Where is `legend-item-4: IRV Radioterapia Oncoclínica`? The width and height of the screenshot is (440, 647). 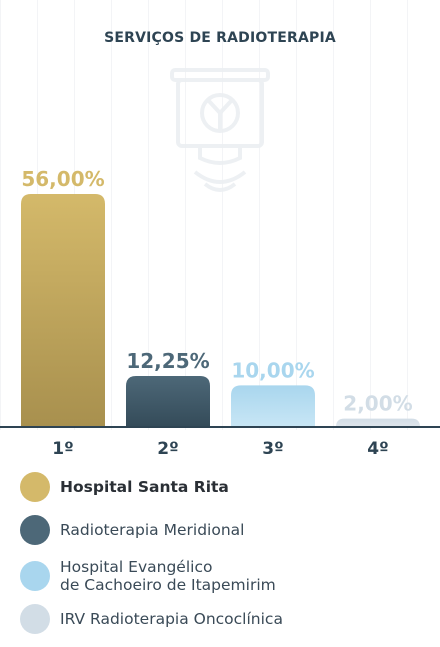 legend-item-4: IRV Radioterapia Oncoclínica is located at coordinates (225, 619).